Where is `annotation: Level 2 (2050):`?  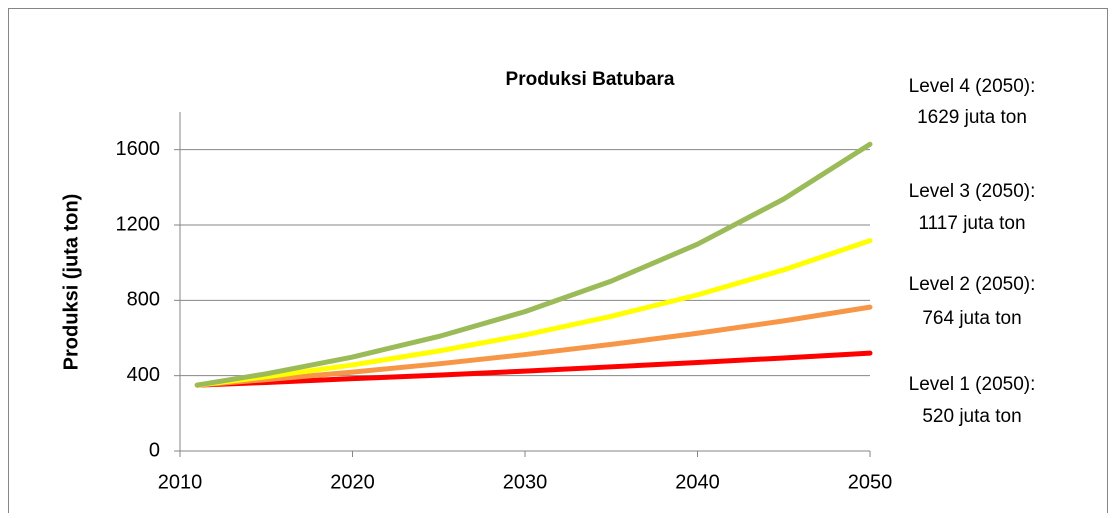 annotation: Level 2 (2050): is located at coordinates (972, 284).